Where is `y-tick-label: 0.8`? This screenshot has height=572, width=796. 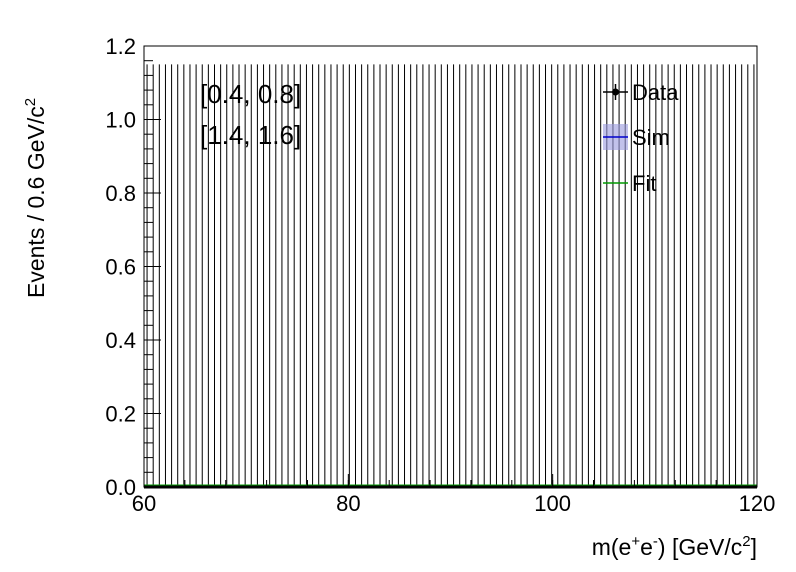 y-tick-label: 0.8 is located at coordinates (120, 193).